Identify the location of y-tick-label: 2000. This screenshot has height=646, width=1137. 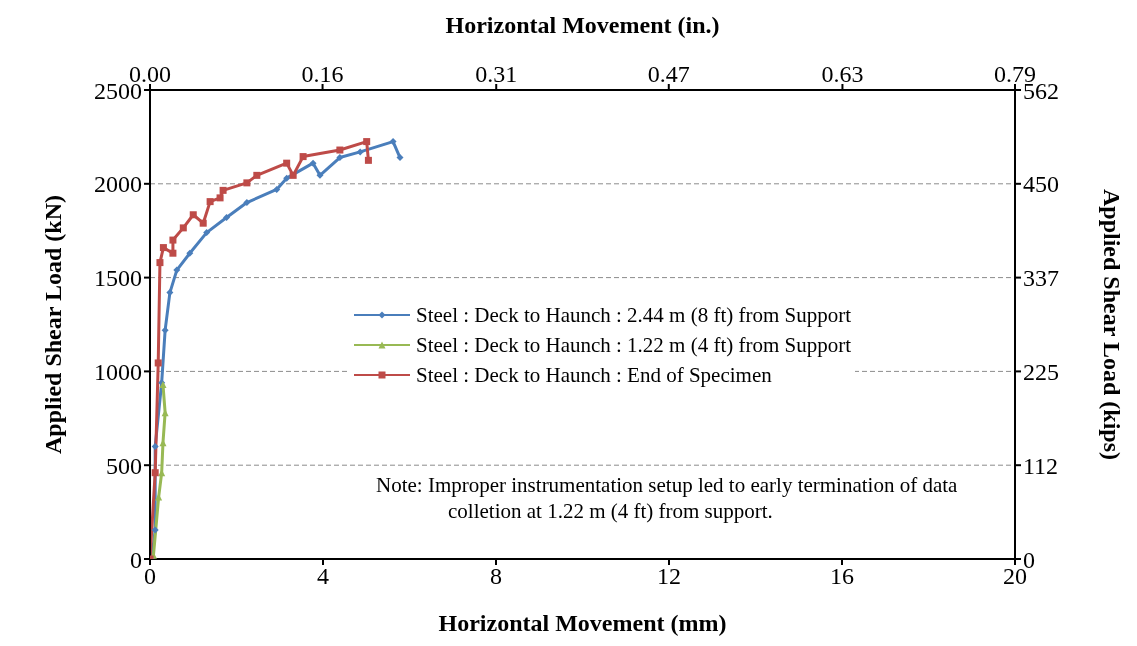
(118, 184).